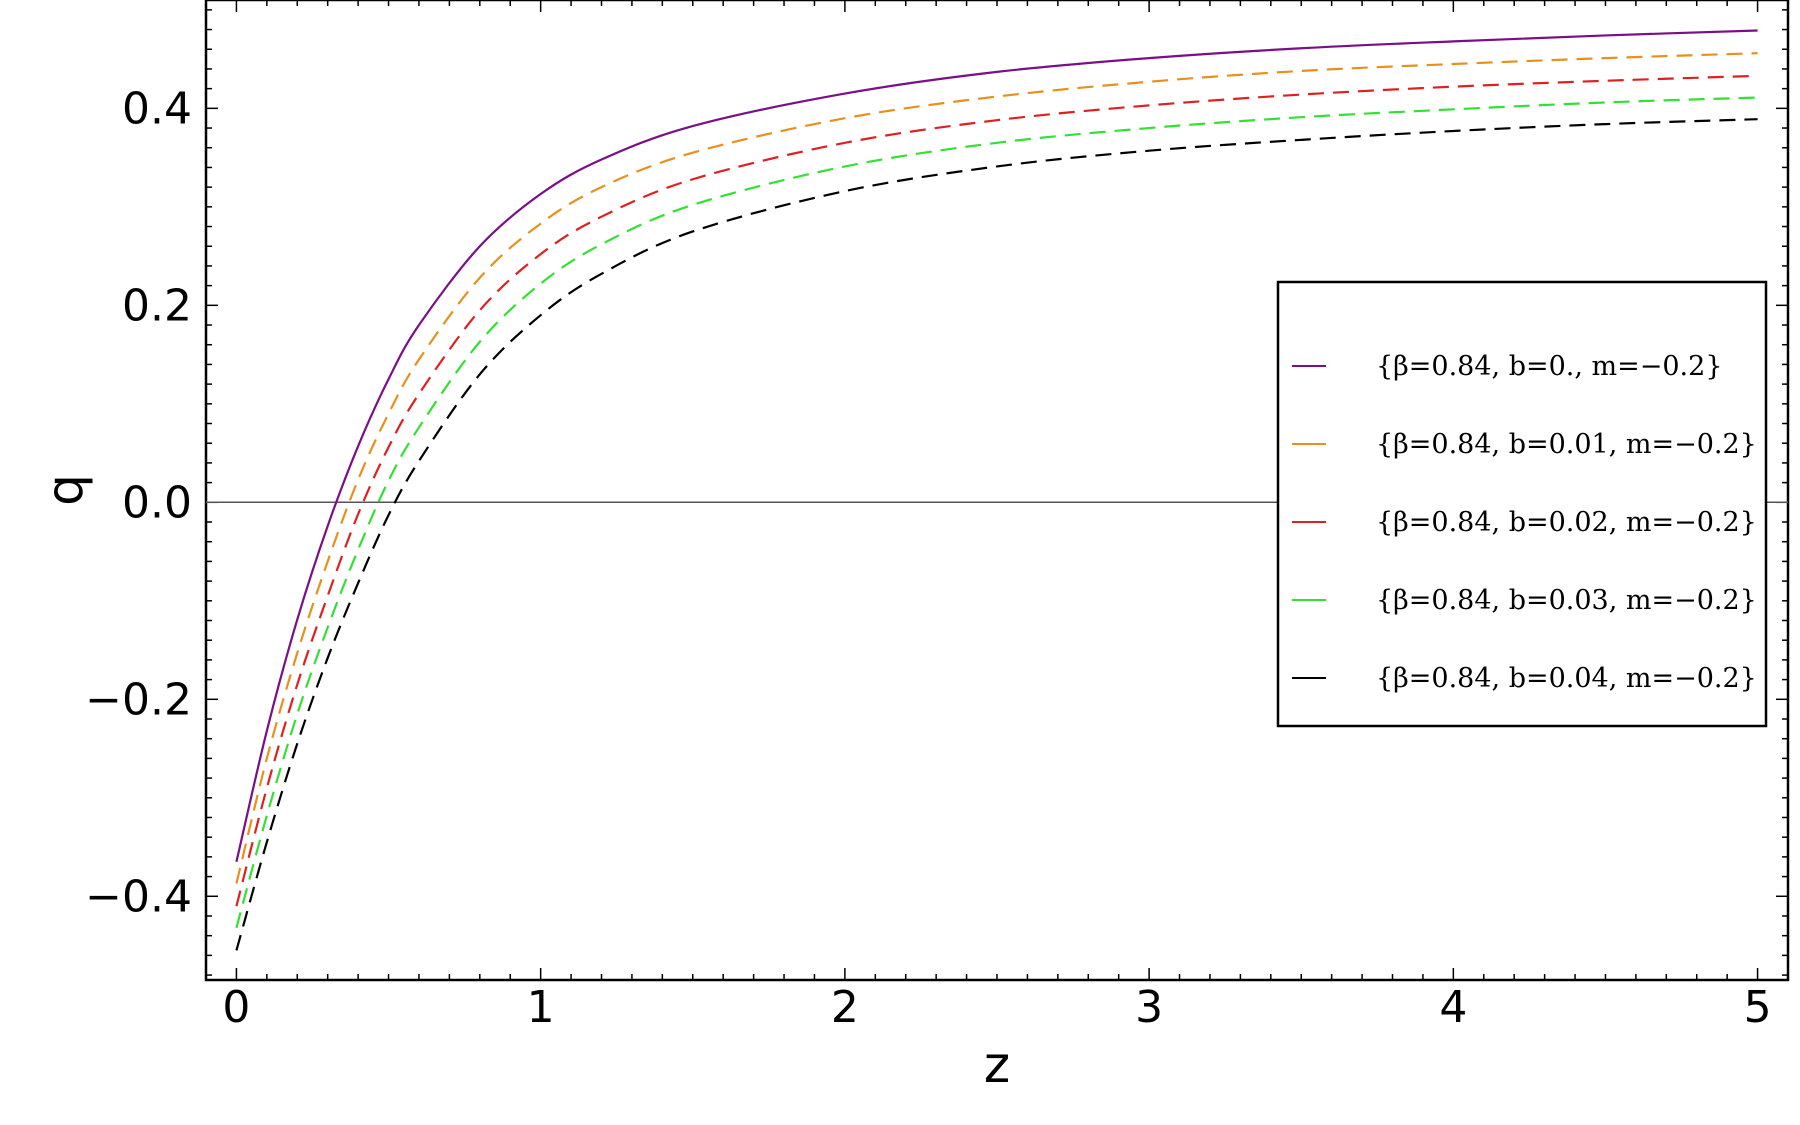  Describe the element at coordinates (1549, 366) in the screenshot. I see `legend-label-0: {β=0.84, b=0., m=−0.2}` at that location.